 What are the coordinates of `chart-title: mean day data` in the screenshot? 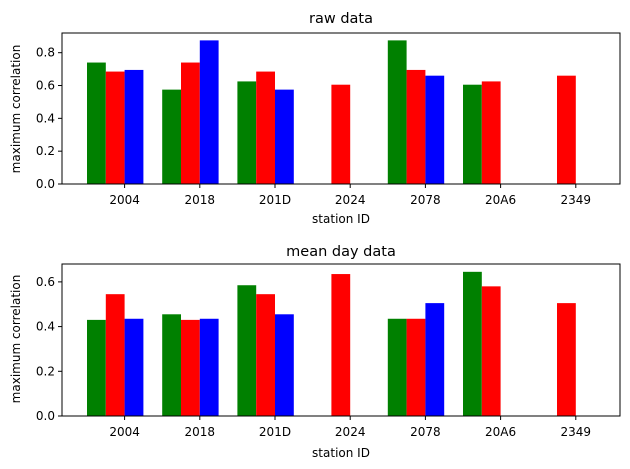 It's located at (341, 252).